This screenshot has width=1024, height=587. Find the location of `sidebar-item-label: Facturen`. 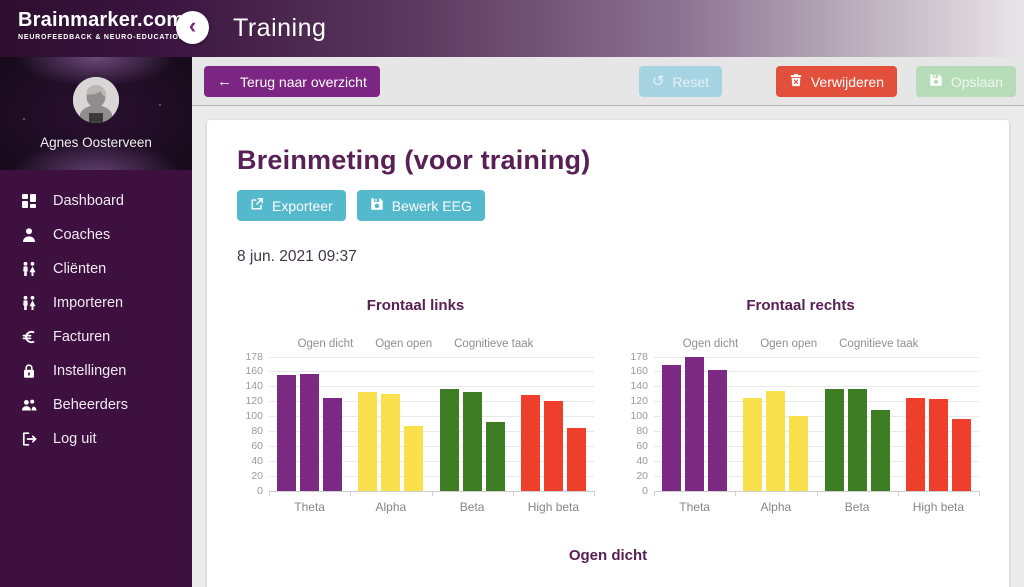

sidebar-item-label: Facturen is located at coordinates (82, 337).